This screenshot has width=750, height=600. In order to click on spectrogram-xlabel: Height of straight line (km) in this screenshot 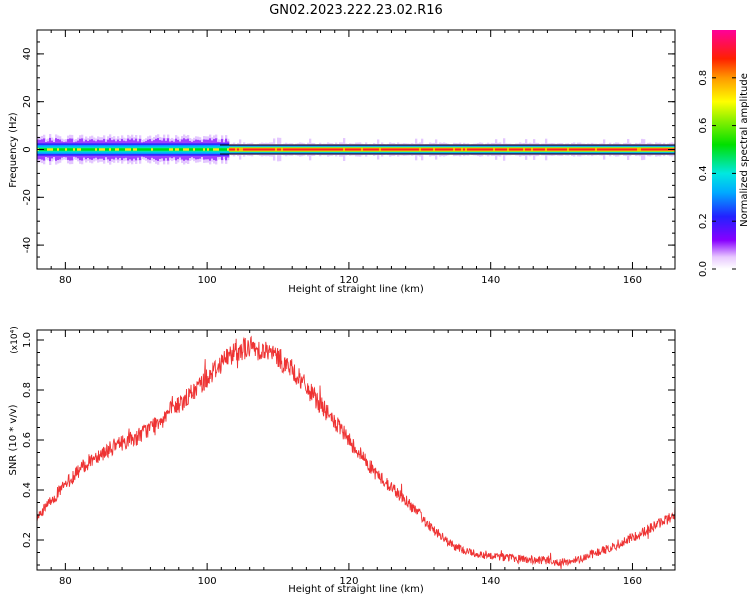, I will do `click(356, 289)`.